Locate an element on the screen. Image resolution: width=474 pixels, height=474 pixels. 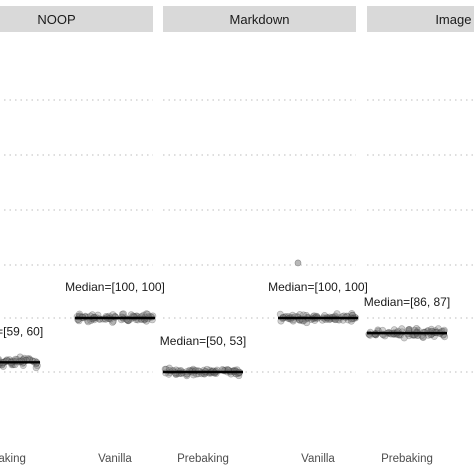
median-lines is located at coordinates (223, 345).